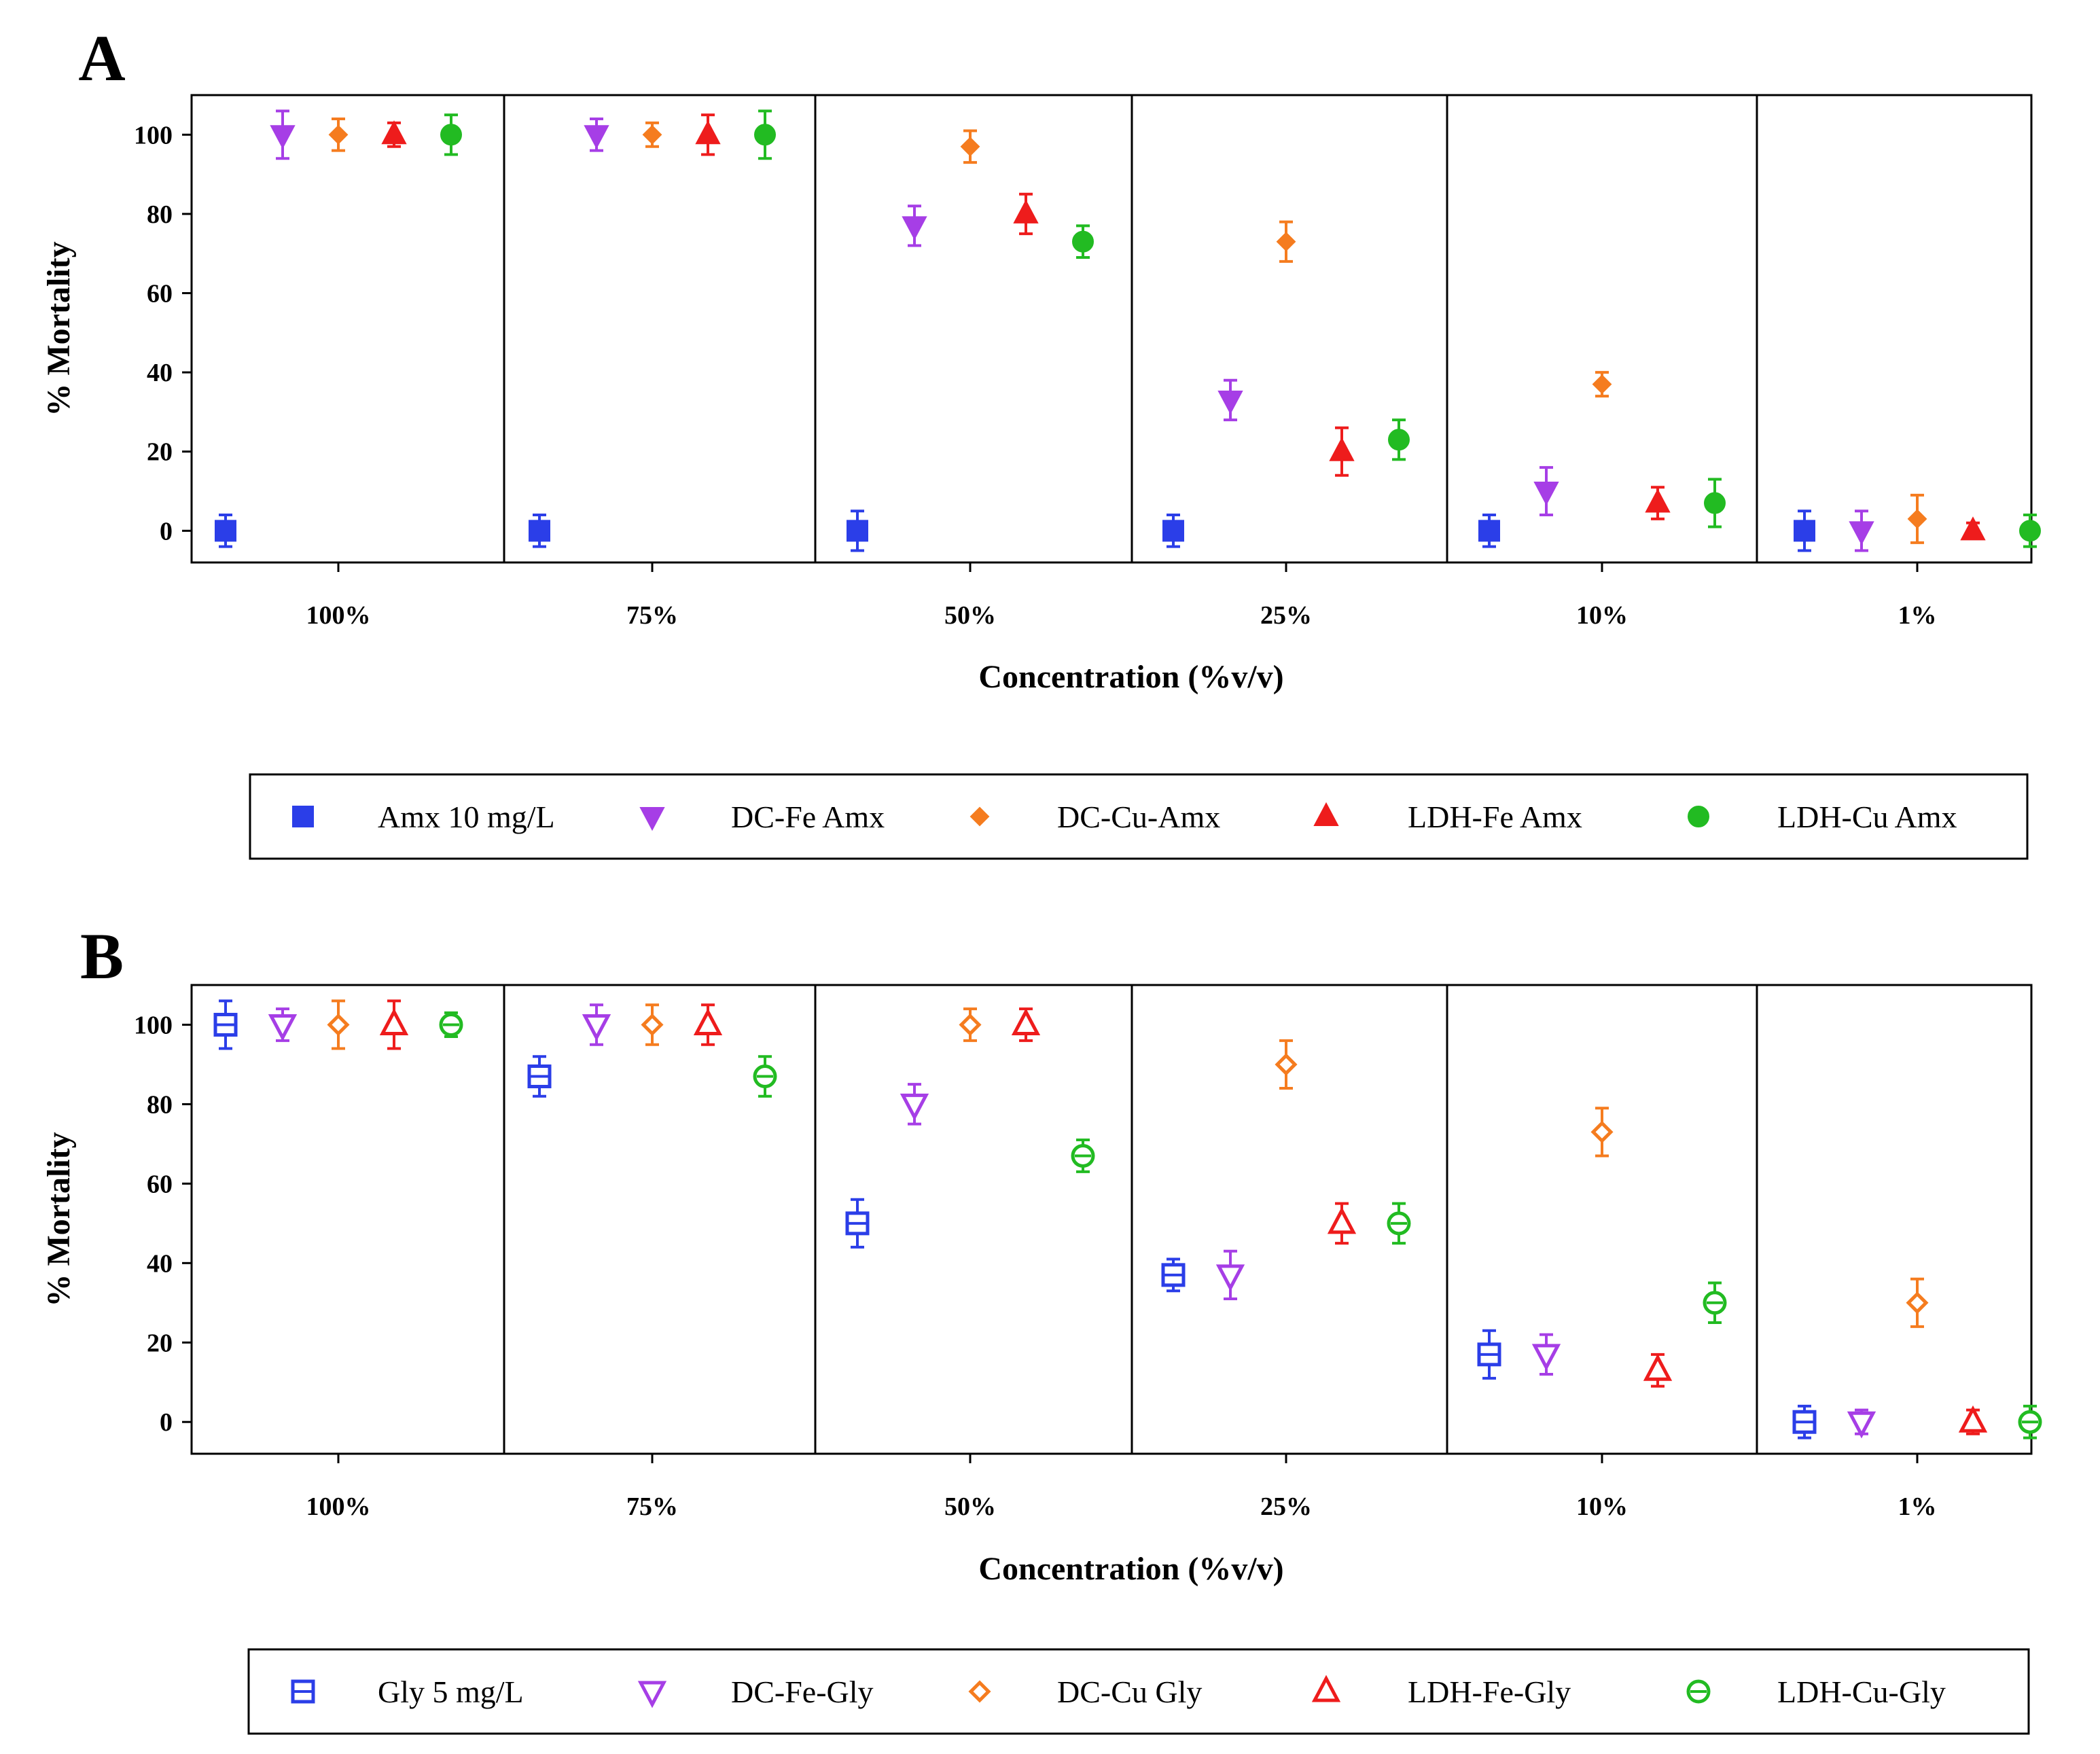 The width and height of the screenshot is (2100, 1754). What do you see at coordinates (1918, 615) in the screenshot?
I see `x-tick-label: 1%` at bounding box center [1918, 615].